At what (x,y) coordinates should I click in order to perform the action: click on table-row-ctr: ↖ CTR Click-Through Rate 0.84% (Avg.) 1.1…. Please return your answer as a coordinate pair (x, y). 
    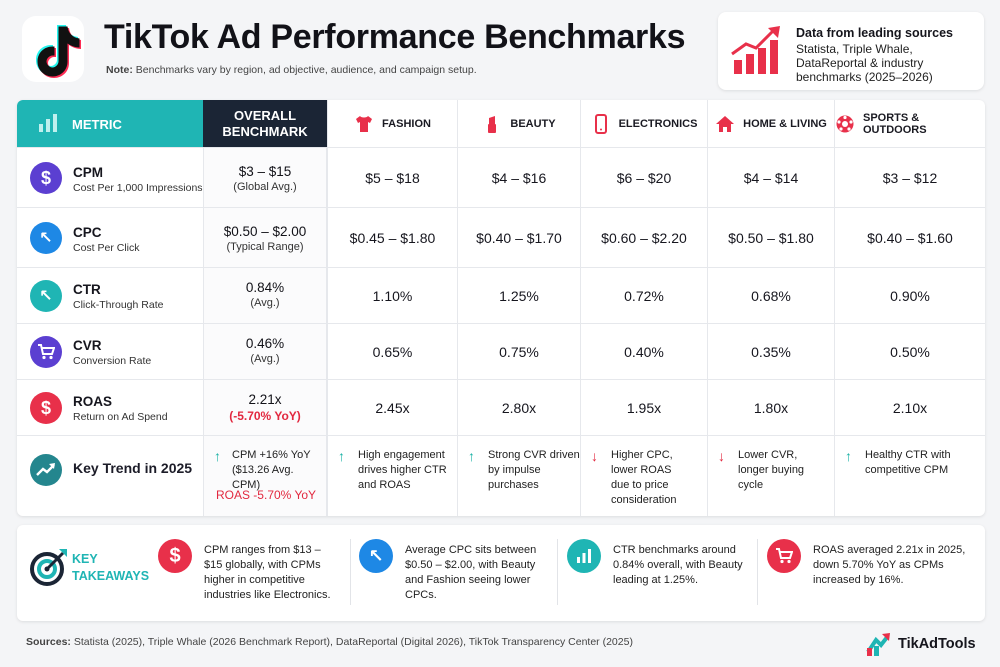
    Looking at the image, I should click on (501, 295).